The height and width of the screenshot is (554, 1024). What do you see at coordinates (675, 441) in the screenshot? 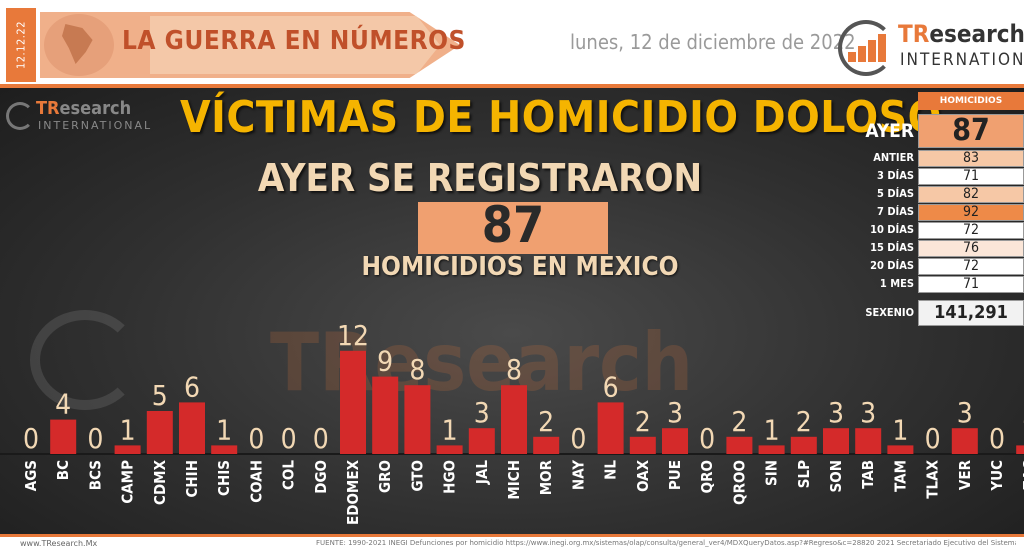
I see `bar-pue` at bounding box center [675, 441].